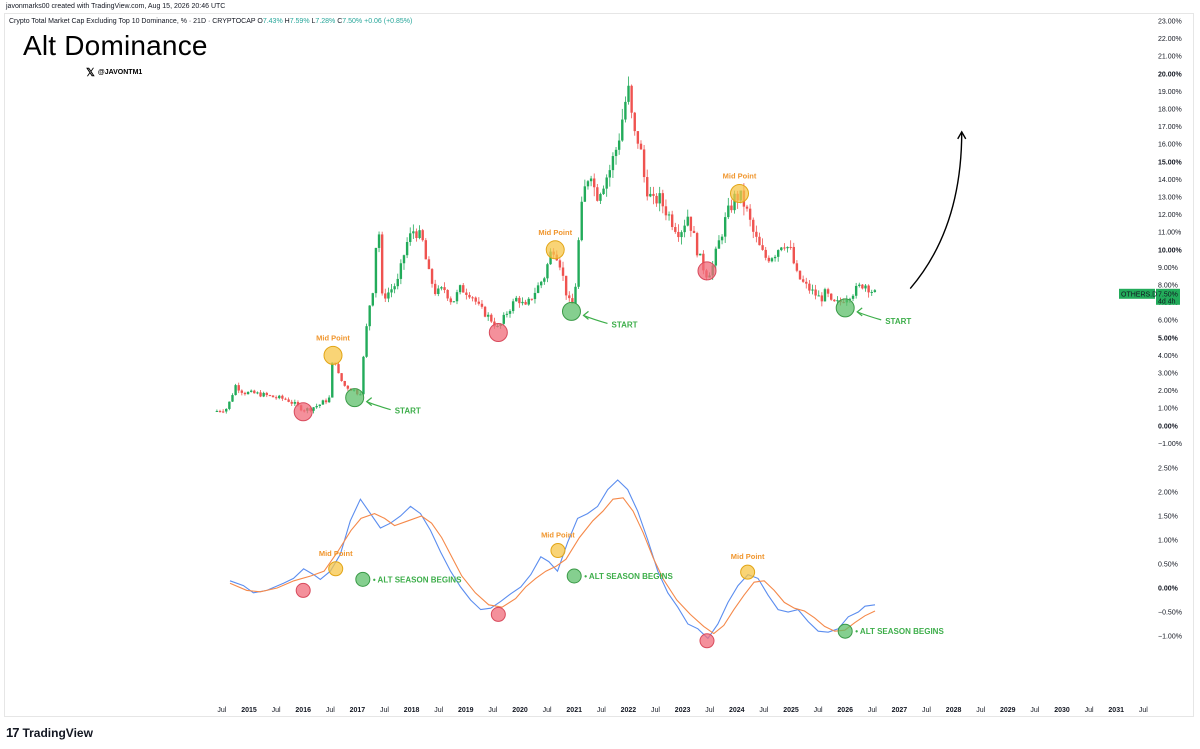 The width and height of the screenshot is (1200, 749). What do you see at coordinates (1168, 469) in the screenshot?
I see `oscillator-axis-label: 2.50%` at bounding box center [1168, 469].